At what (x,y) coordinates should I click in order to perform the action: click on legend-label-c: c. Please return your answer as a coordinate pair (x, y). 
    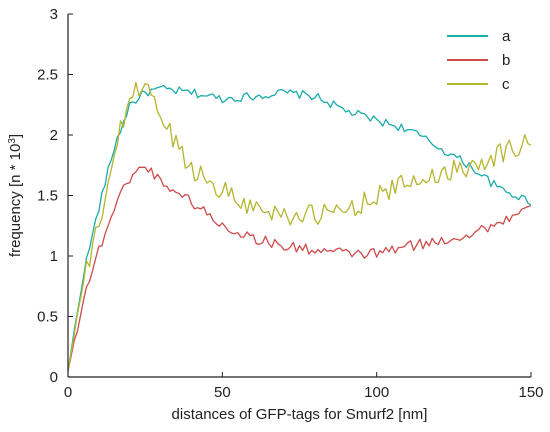
    Looking at the image, I should click on (506, 84).